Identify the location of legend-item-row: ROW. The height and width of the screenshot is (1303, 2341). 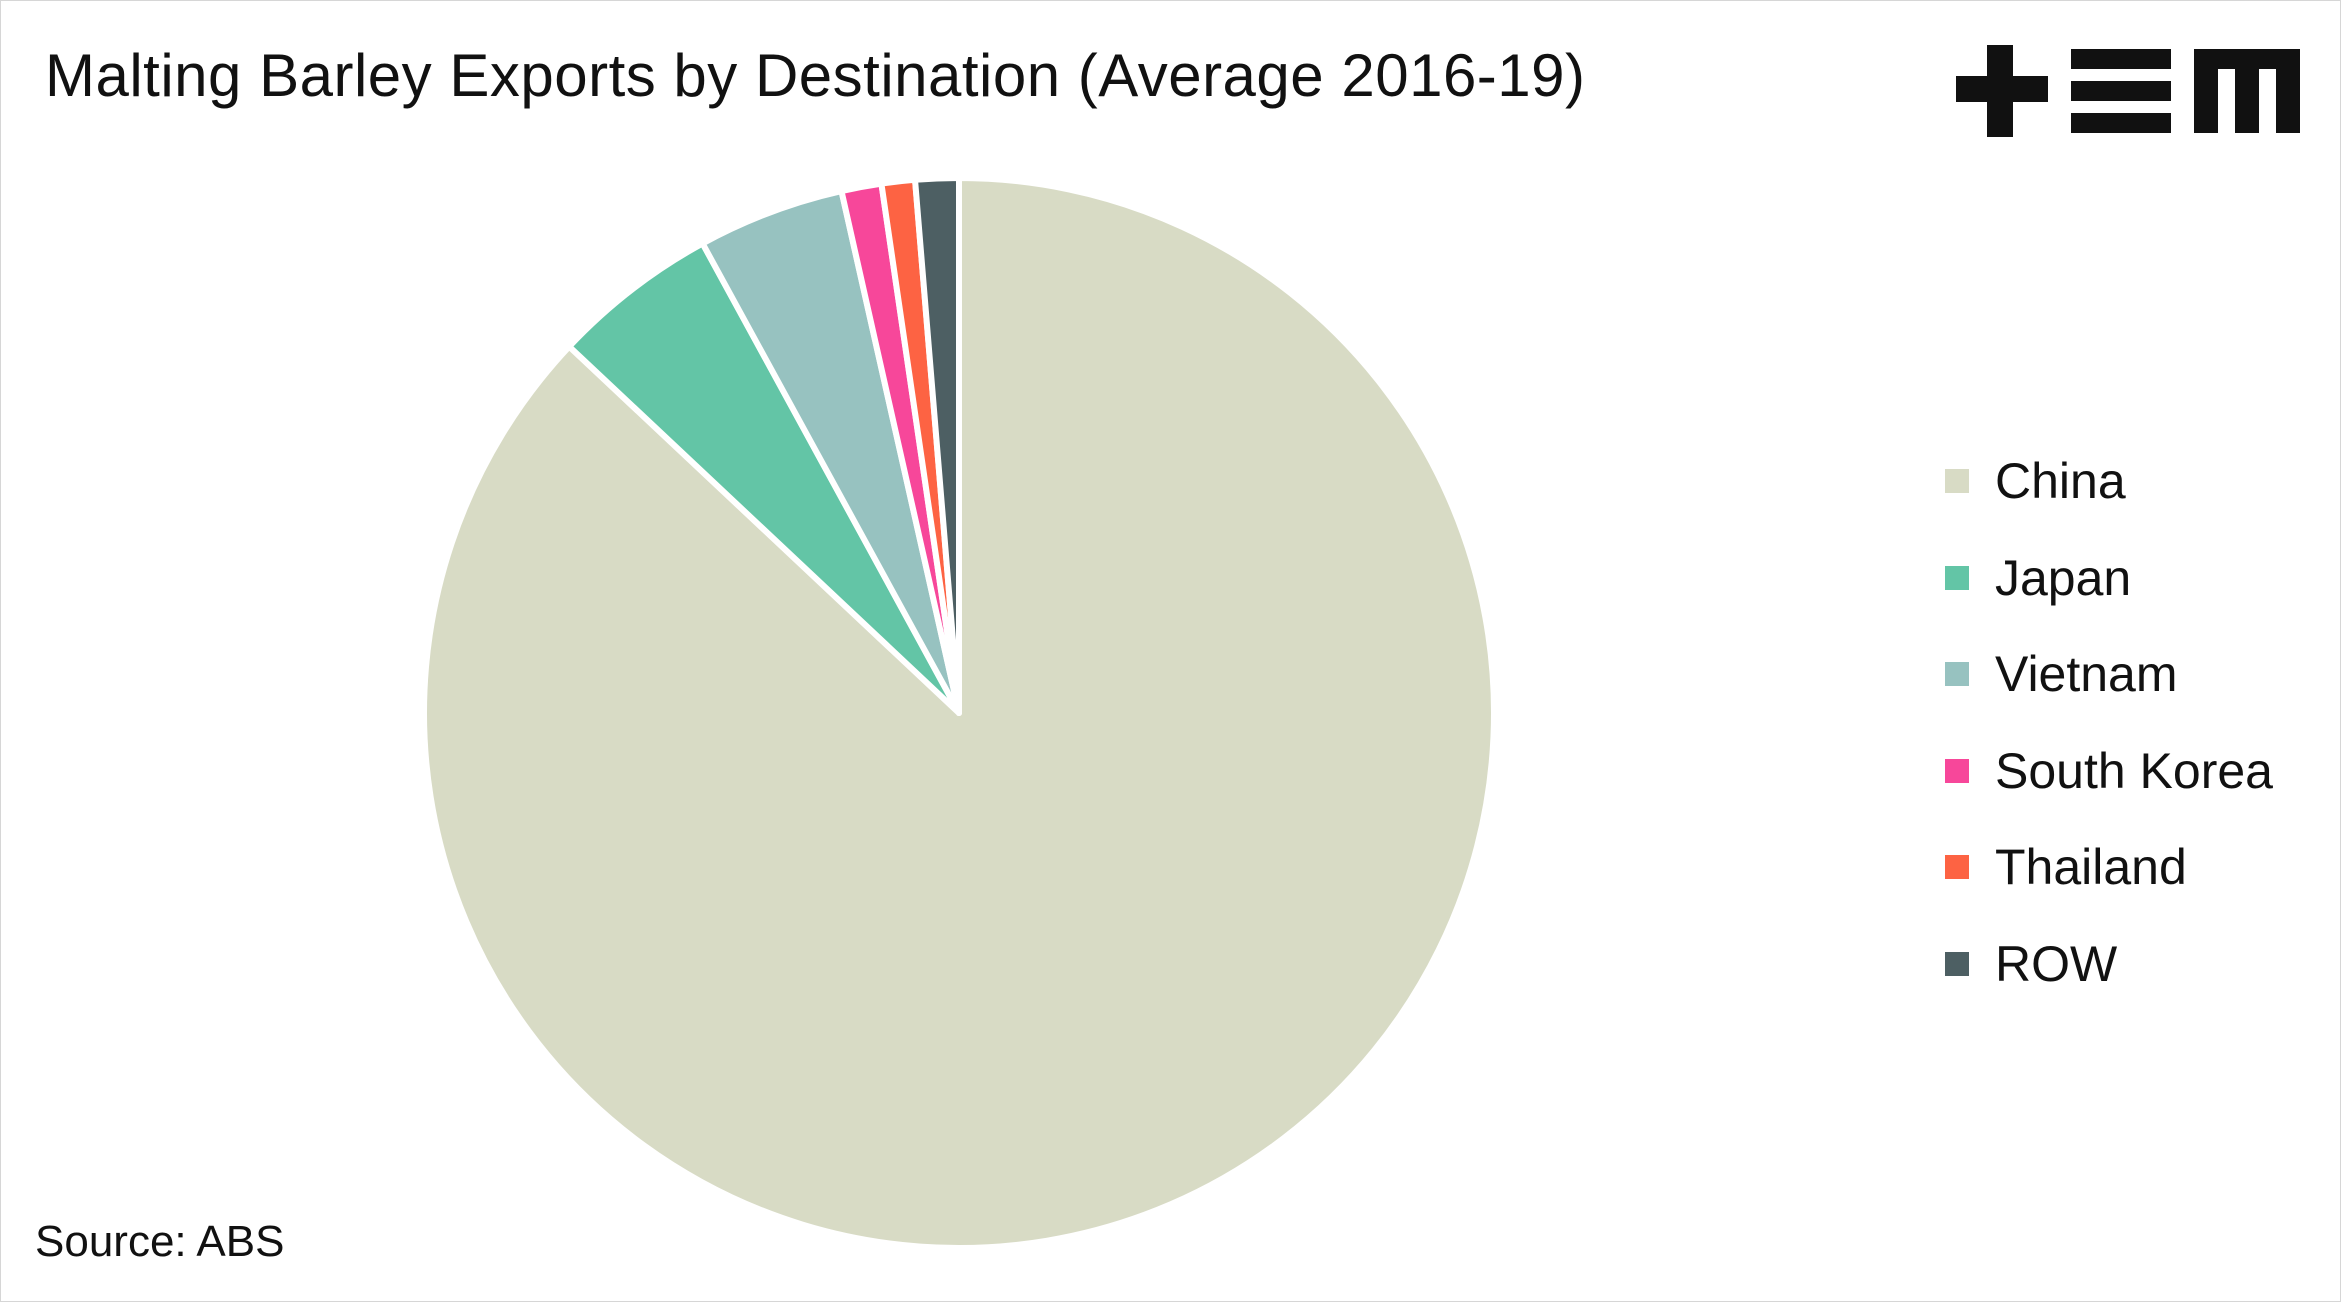
(2109, 964).